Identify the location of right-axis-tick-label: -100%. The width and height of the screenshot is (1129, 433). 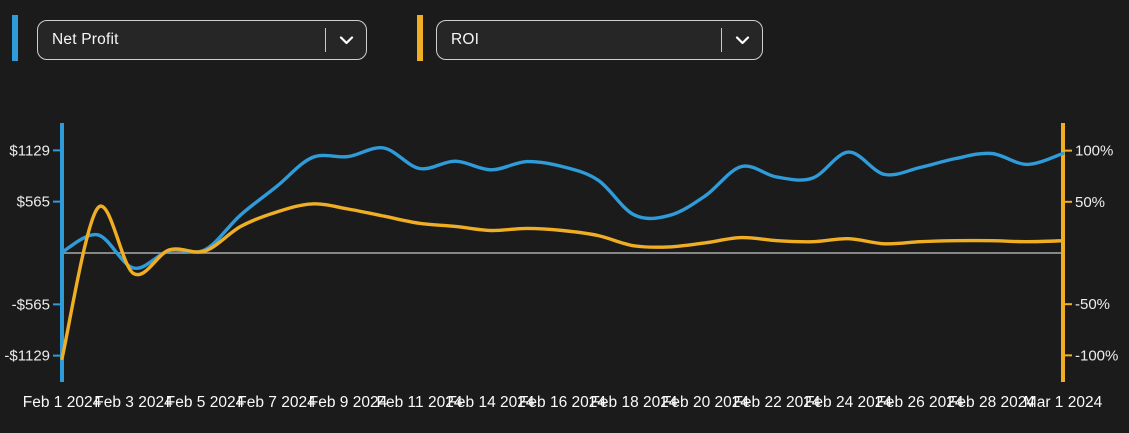
(1096, 355).